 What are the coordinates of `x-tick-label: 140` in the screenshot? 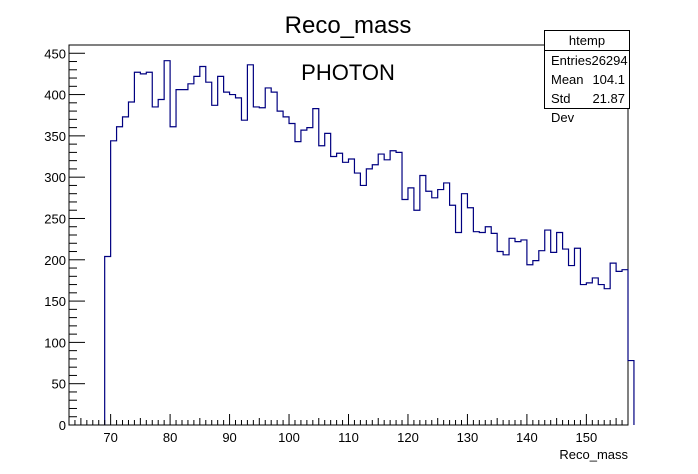 It's located at (527, 437).